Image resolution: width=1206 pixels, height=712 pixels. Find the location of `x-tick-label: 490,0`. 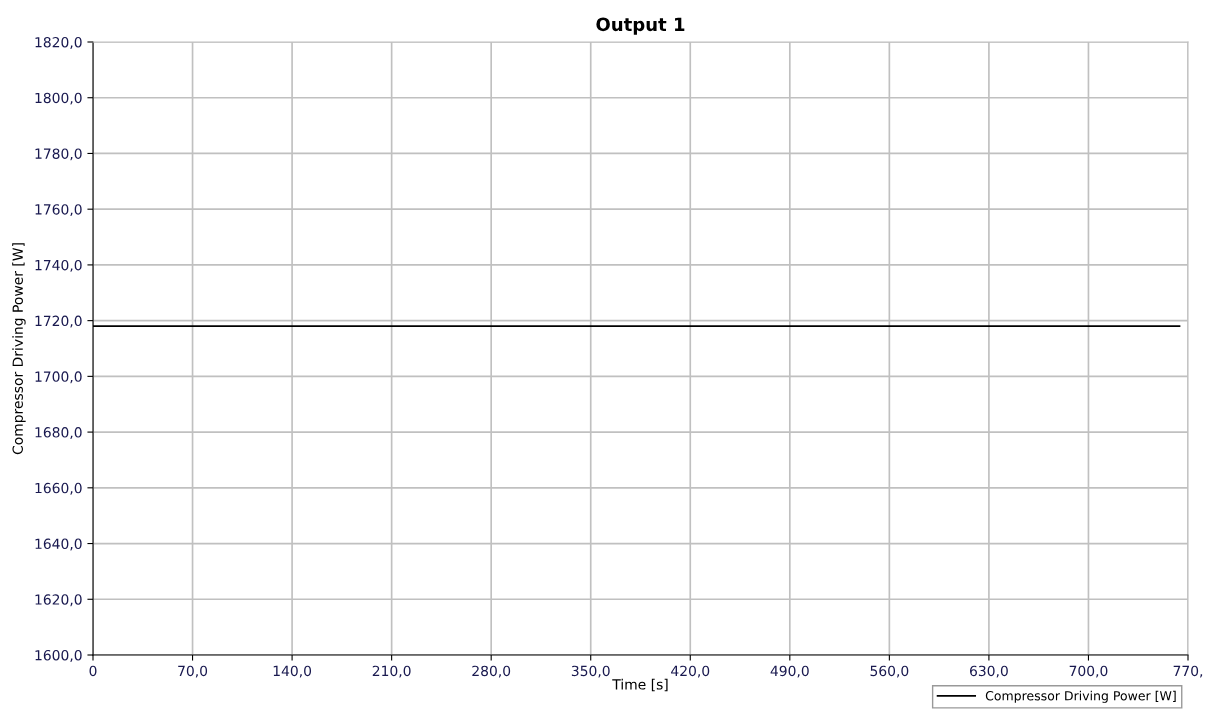

x-tick-label: 490,0 is located at coordinates (789, 671).